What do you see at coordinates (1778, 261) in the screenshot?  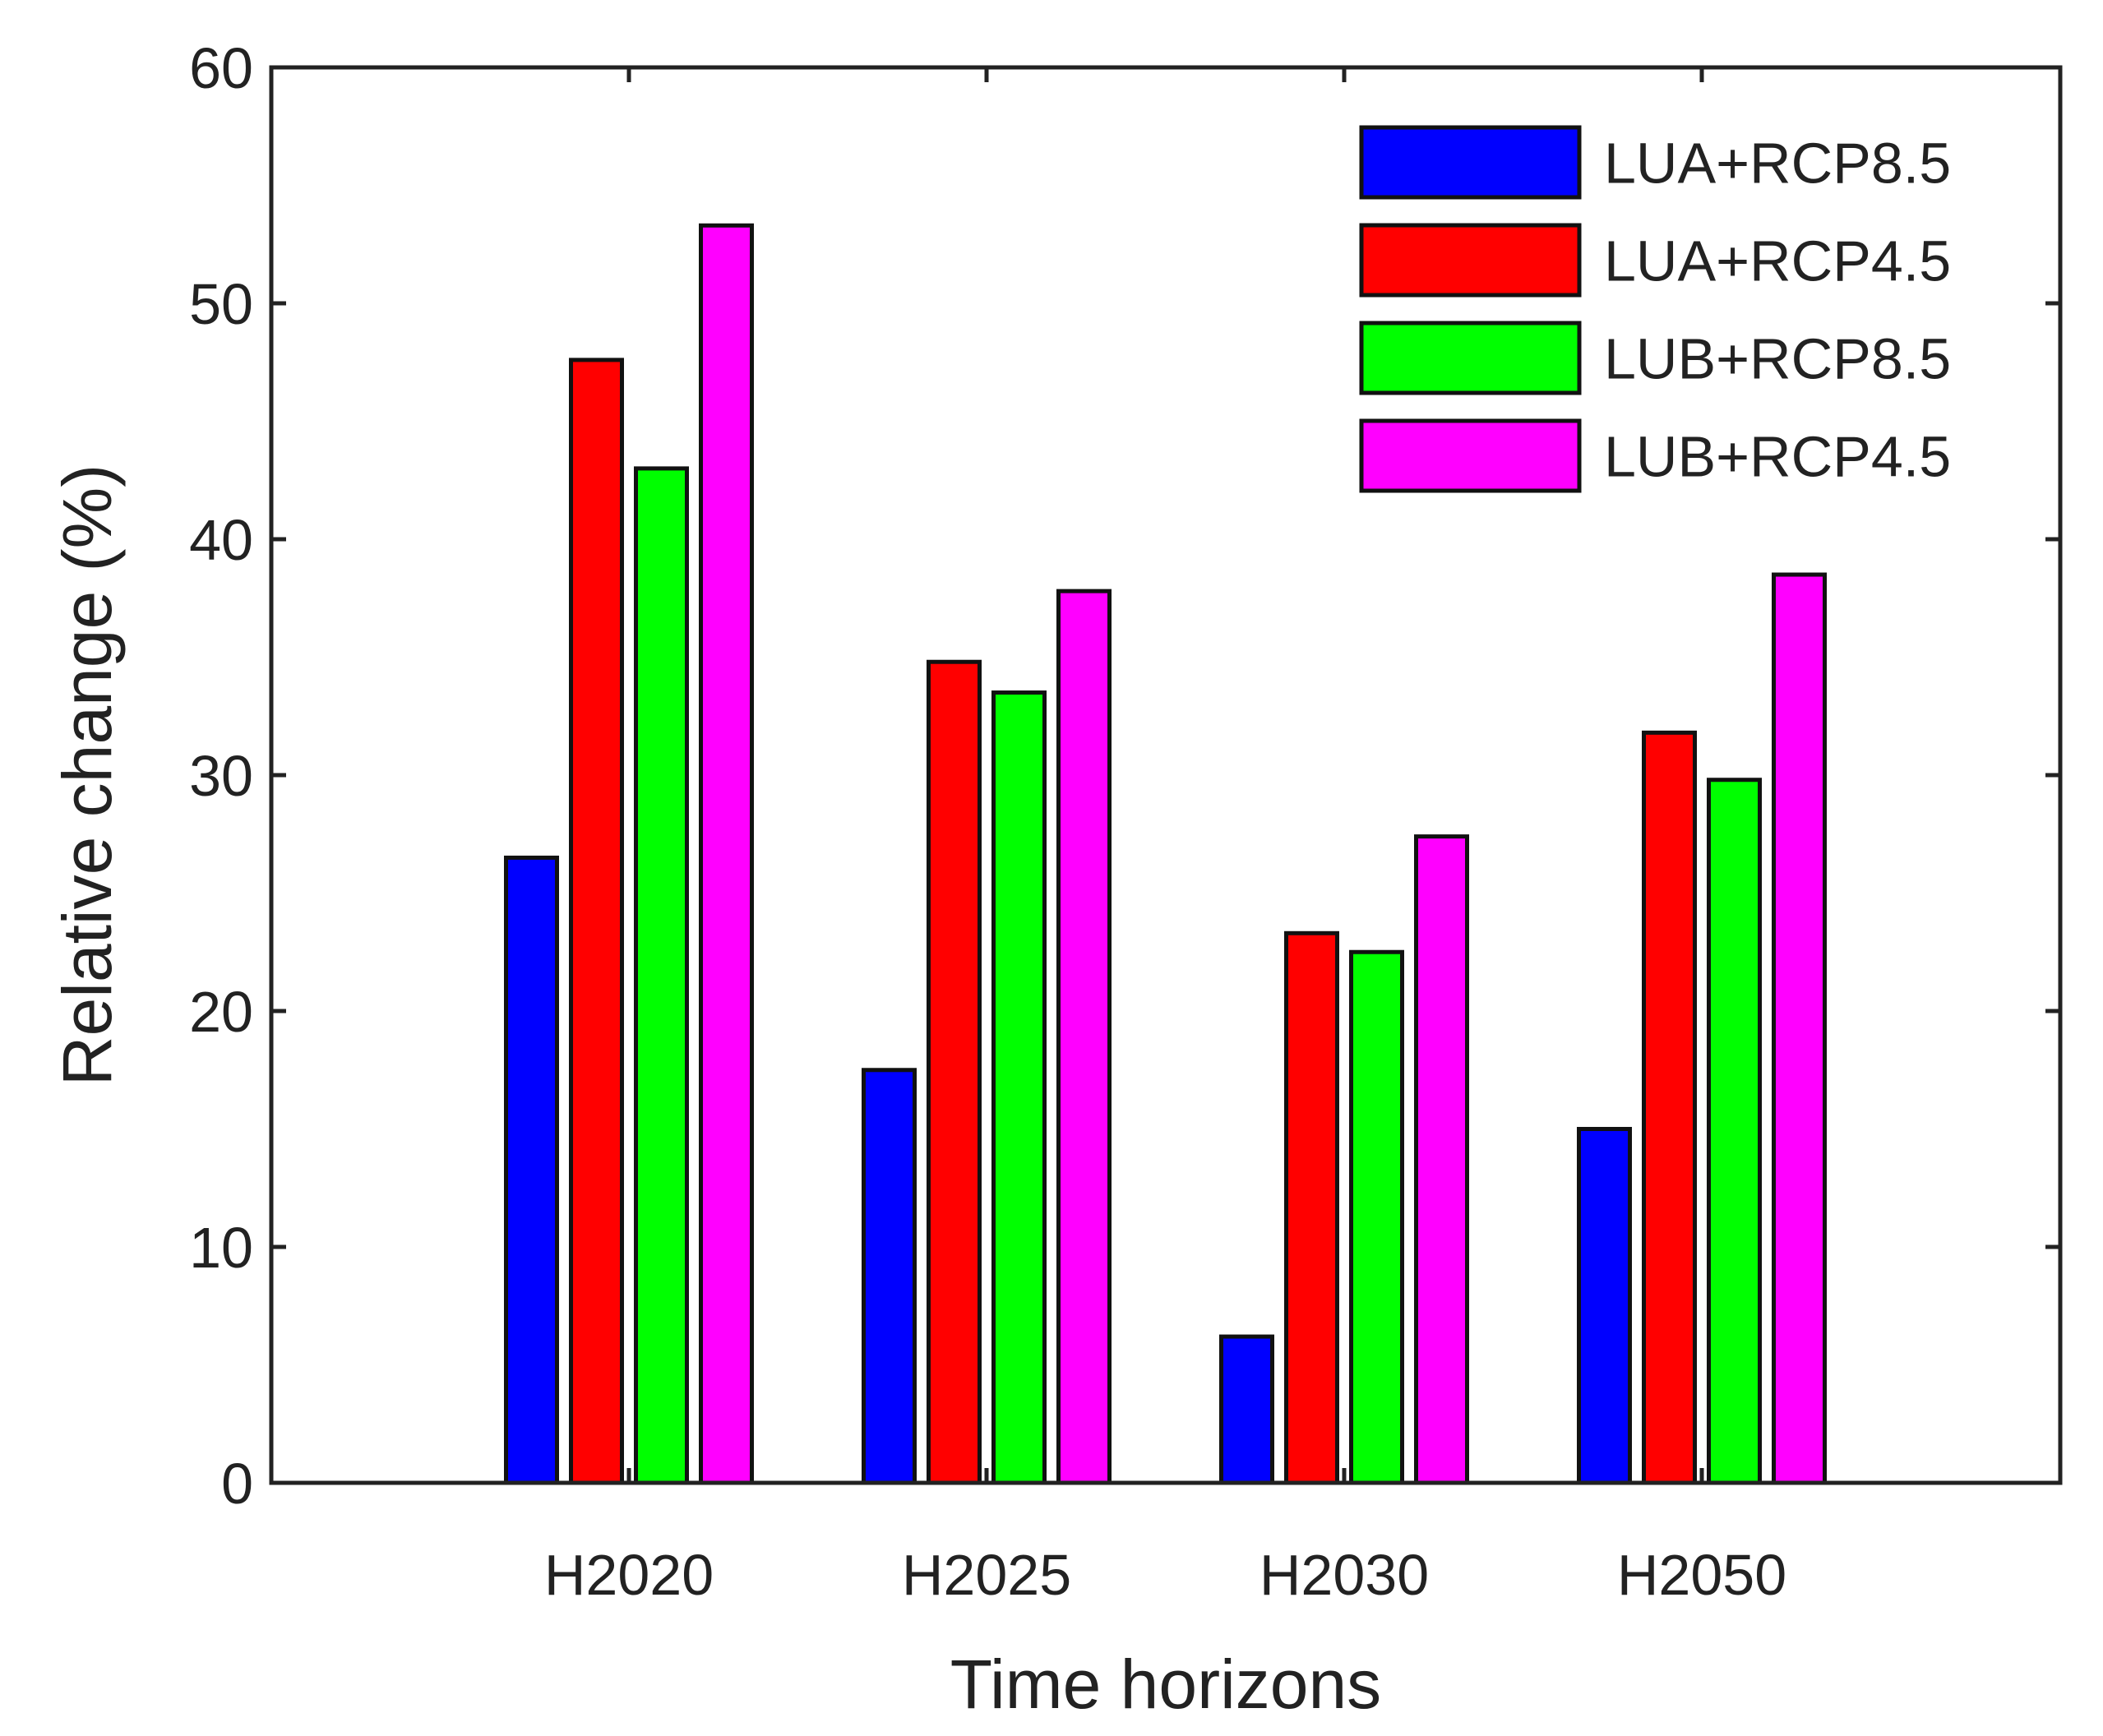 I see `legend-label: LUA+RCP4.5` at bounding box center [1778, 261].